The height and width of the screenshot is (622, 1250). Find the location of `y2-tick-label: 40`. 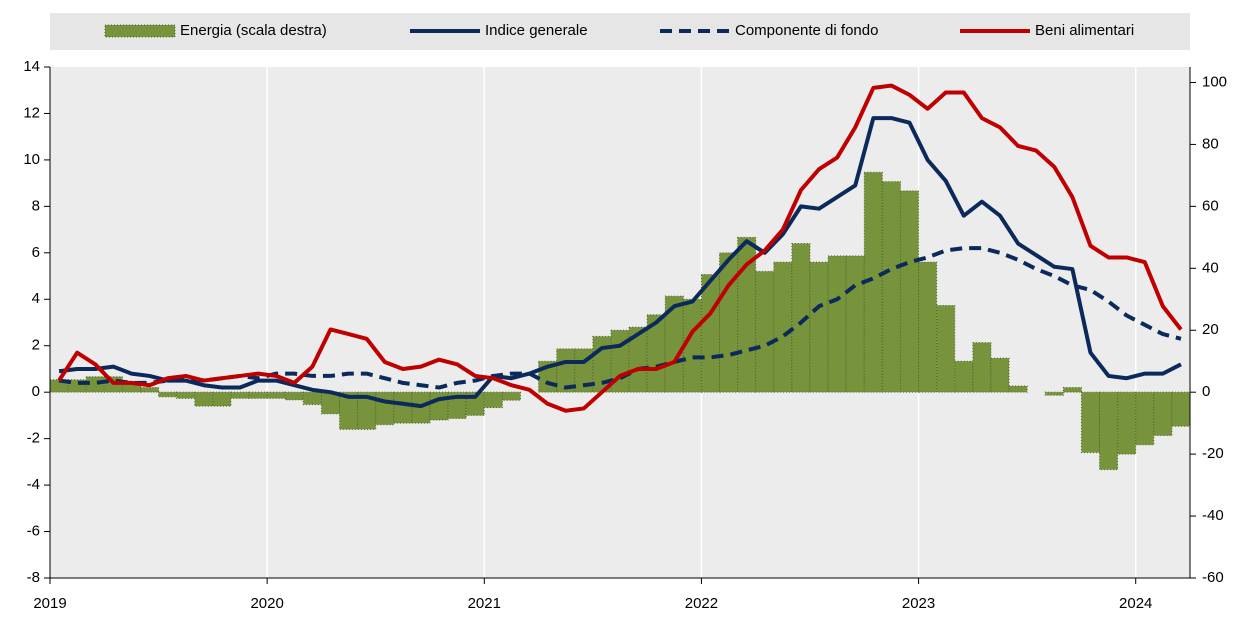

y2-tick-label: 40 is located at coordinates (1210, 267).